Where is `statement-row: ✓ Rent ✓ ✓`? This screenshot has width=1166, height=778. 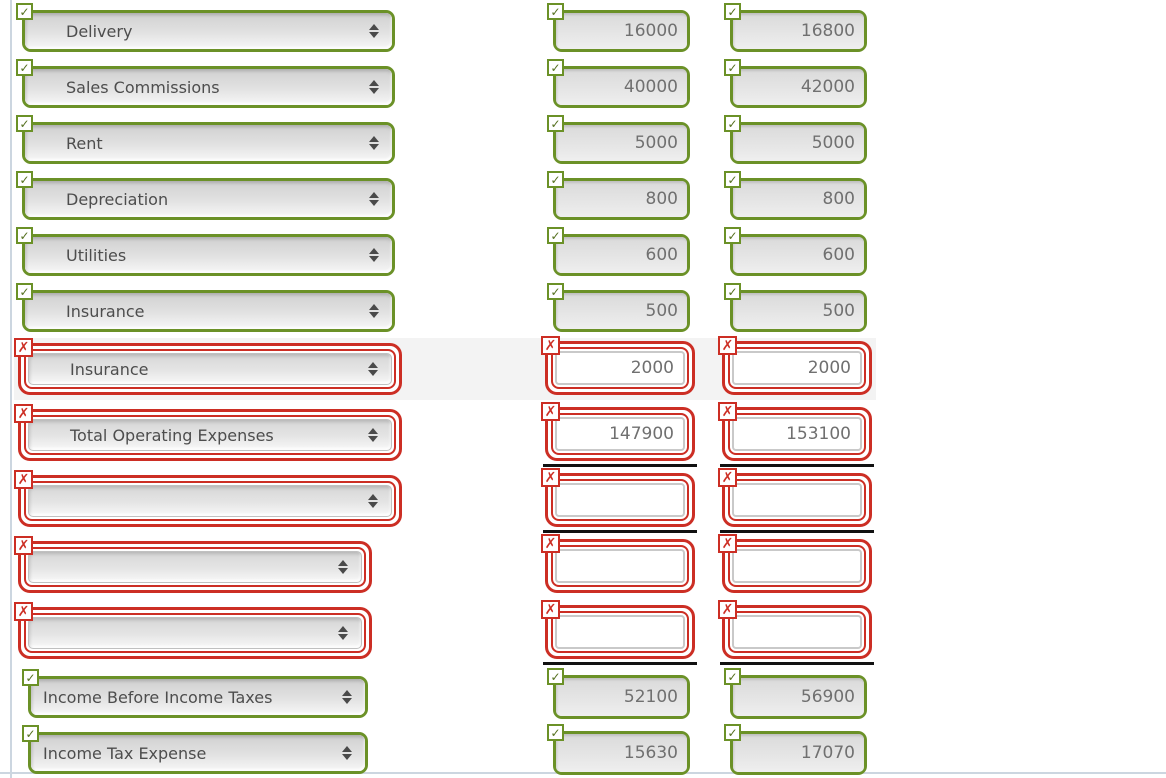
statement-row: ✓ Rent ✓ ✓ is located at coordinates (583, 140).